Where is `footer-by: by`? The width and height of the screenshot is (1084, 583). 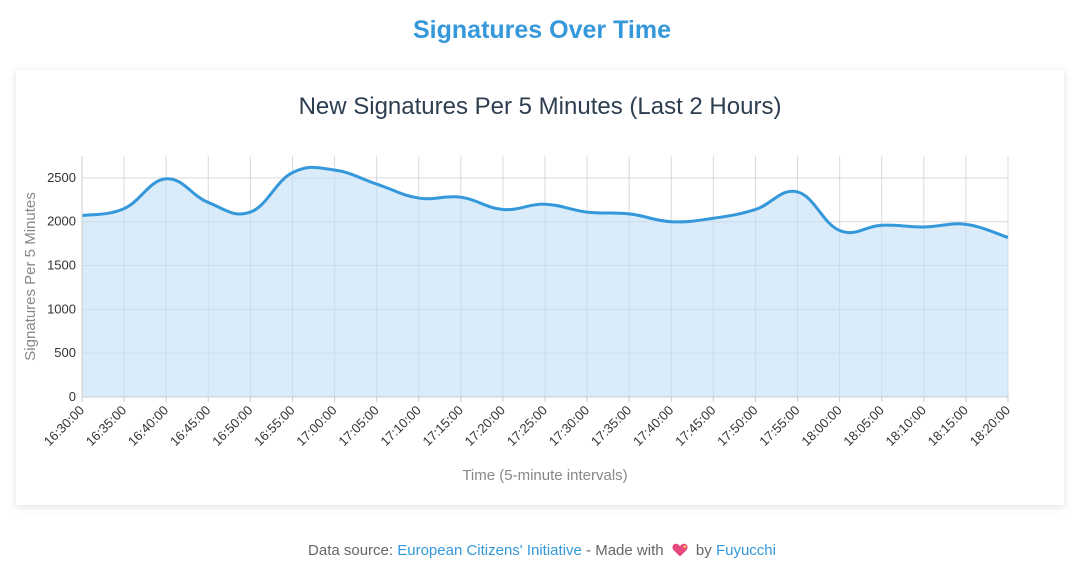 footer-by: by is located at coordinates (703, 550).